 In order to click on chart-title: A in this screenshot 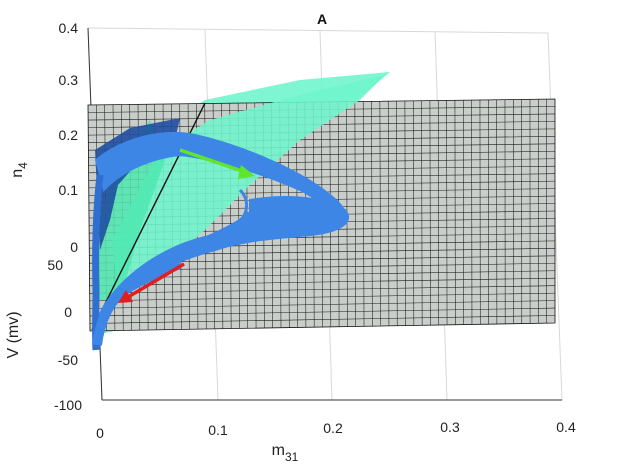, I will do `click(322, 19)`.